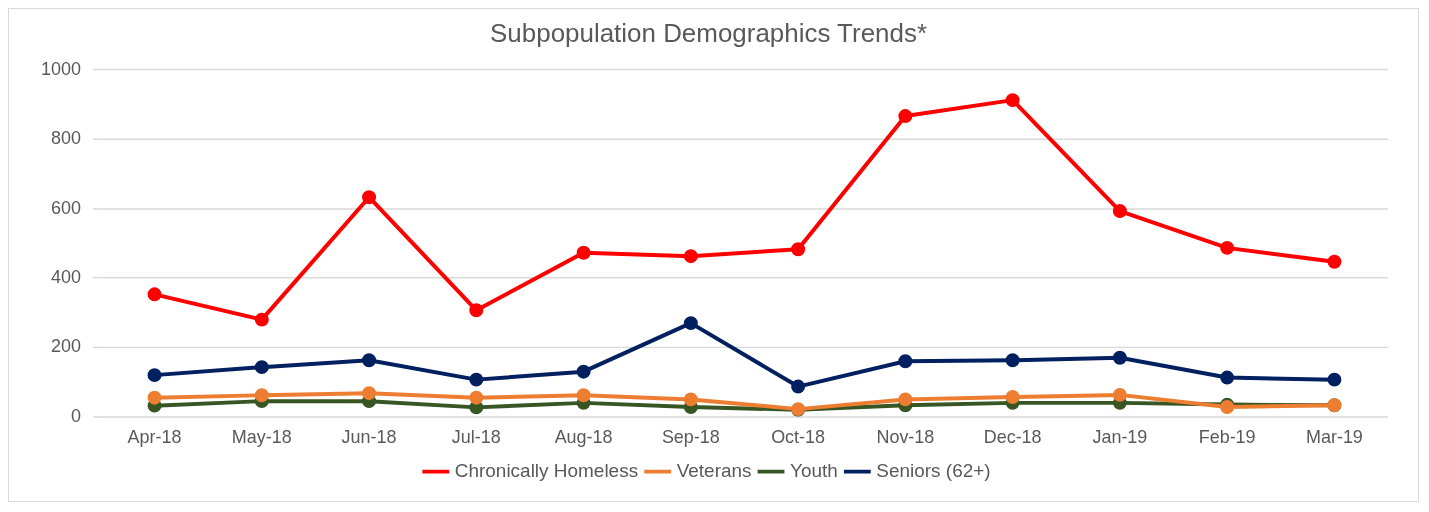 This screenshot has width=1429, height=512. What do you see at coordinates (476, 437) in the screenshot?
I see `x-tick-label: Jul-18` at bounding box center [476, 437].